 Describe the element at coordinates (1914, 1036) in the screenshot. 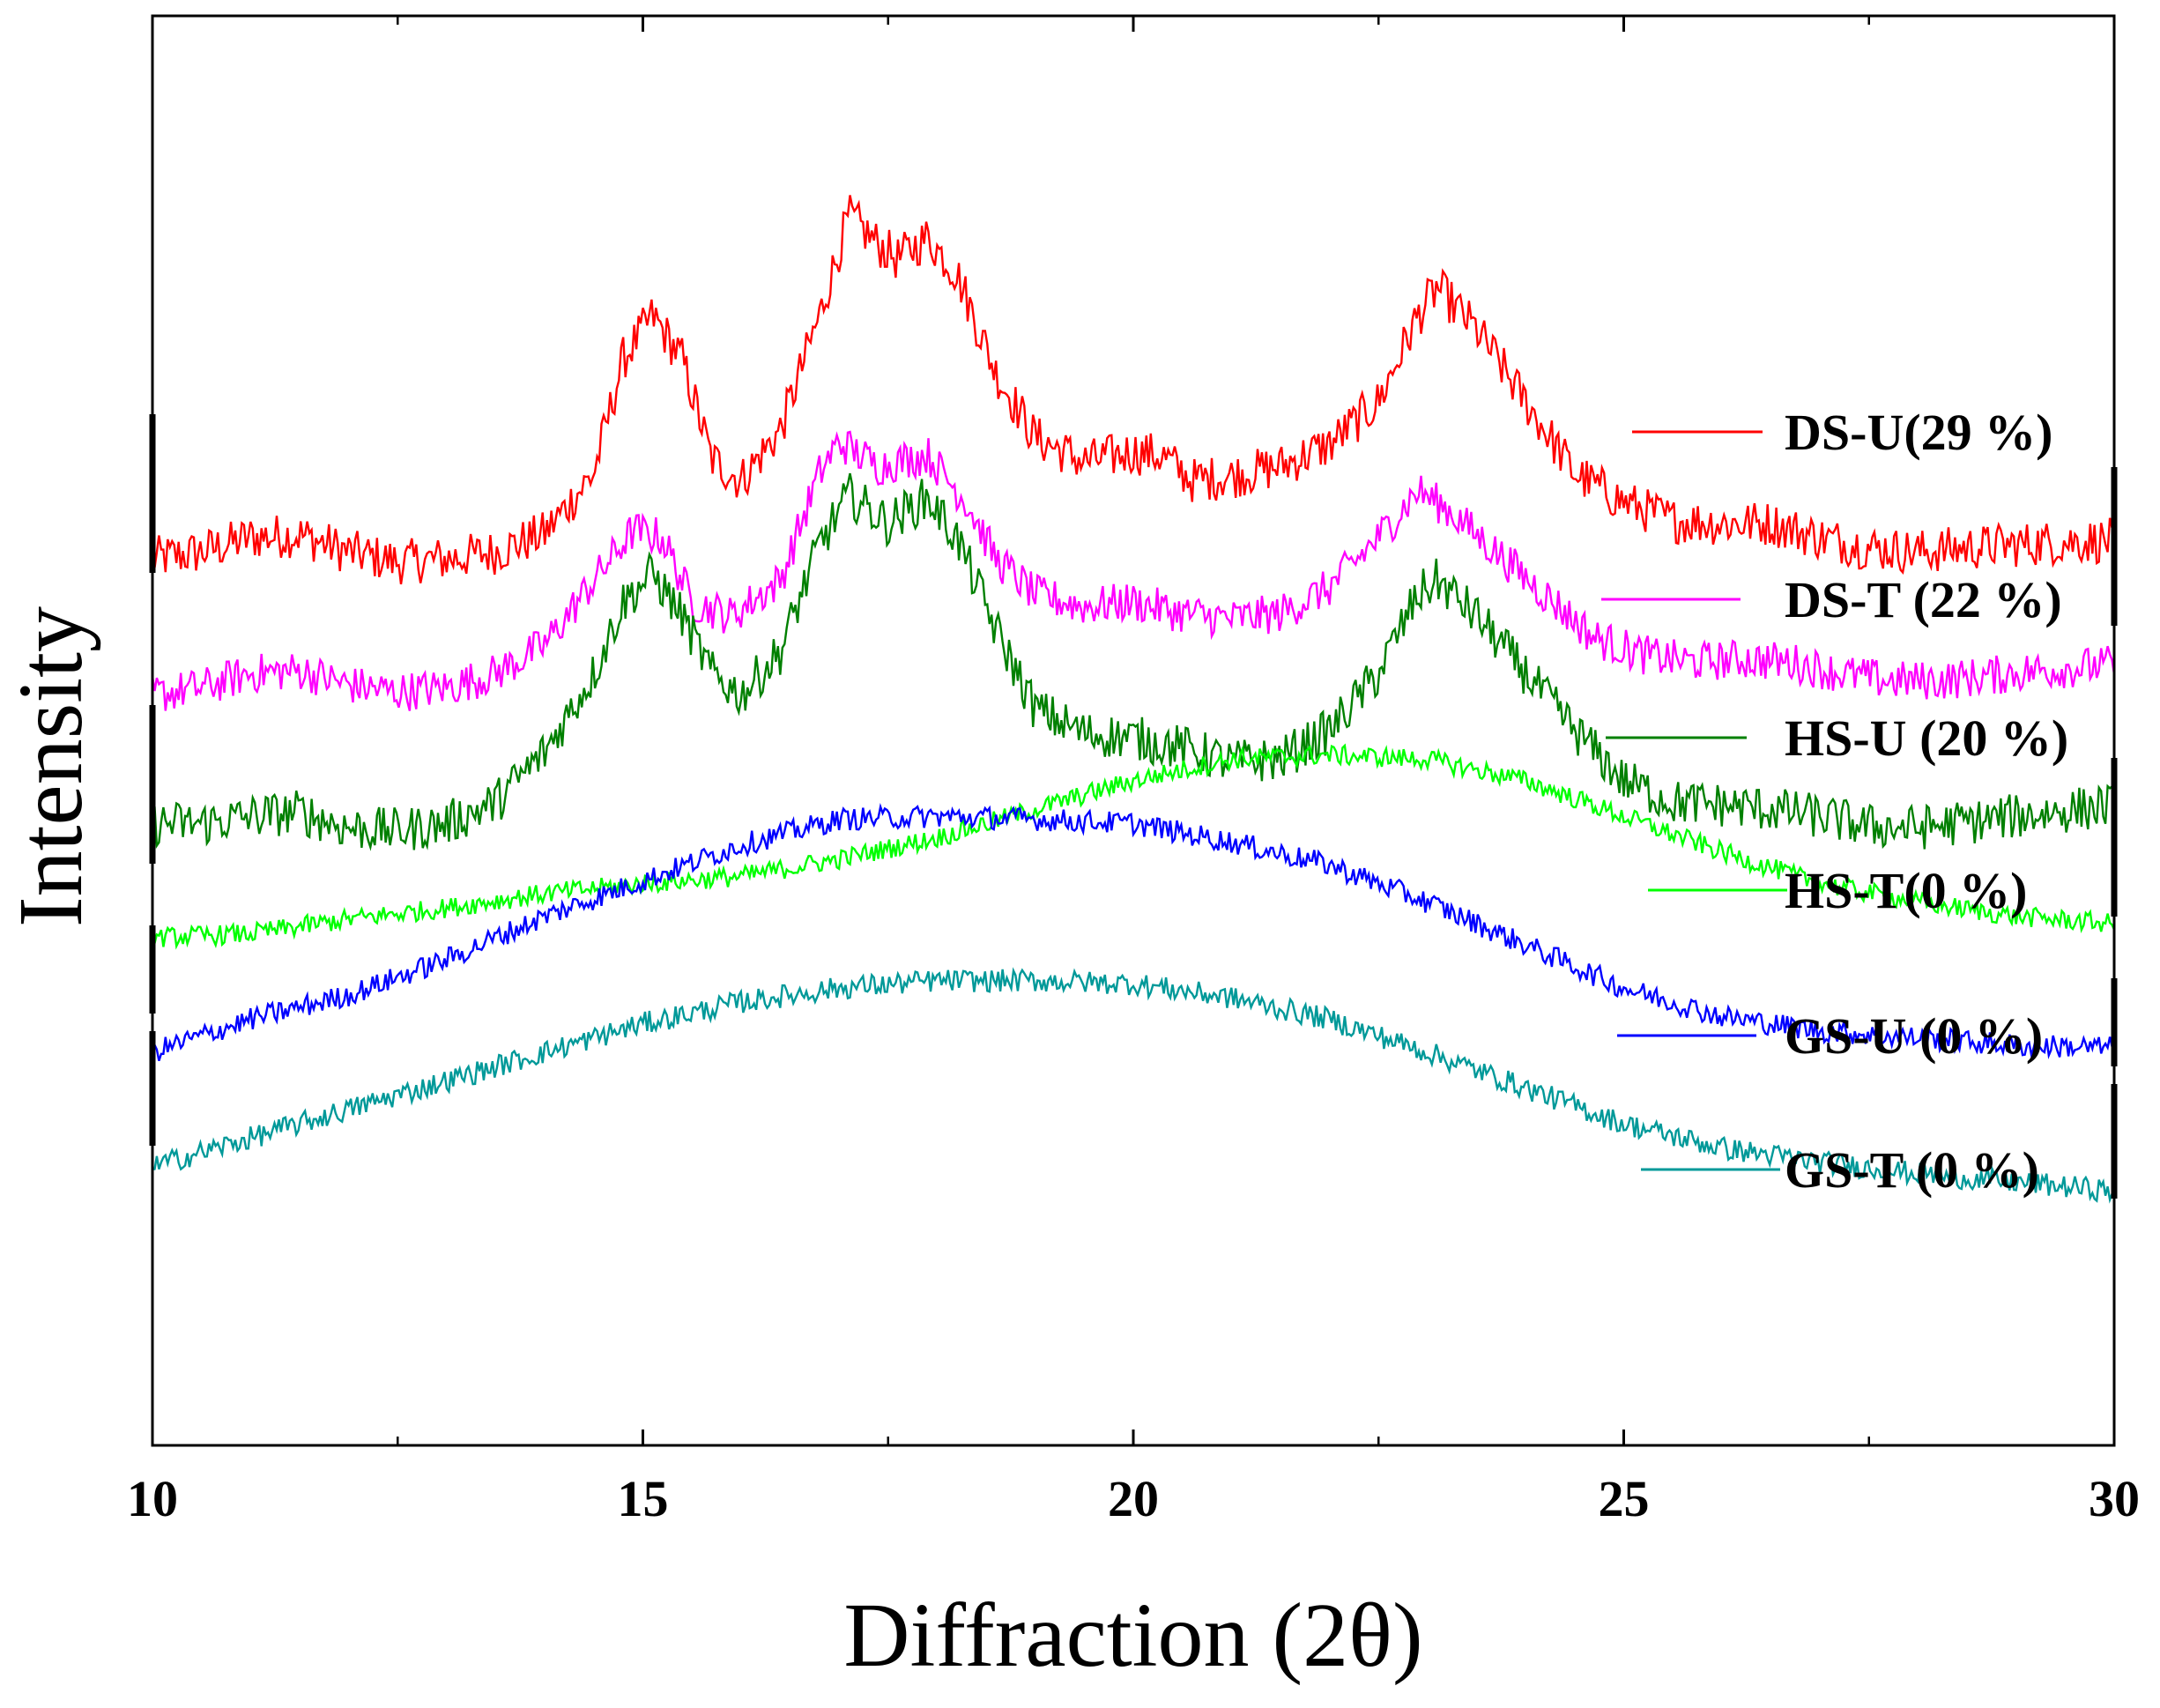

I see `legend-label-5: GS-U (0 %)` at that location.